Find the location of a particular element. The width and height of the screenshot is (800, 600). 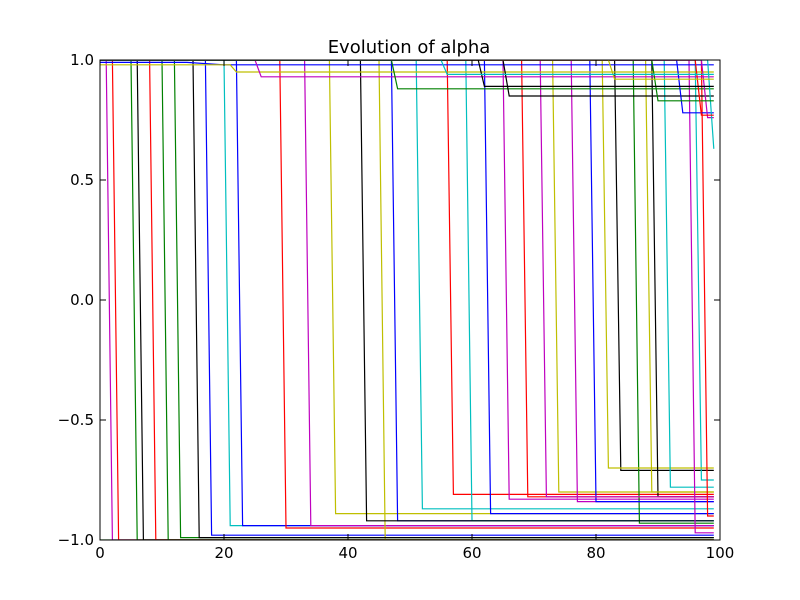

x-tick-label: 80 is located at coordinates (595, 553).